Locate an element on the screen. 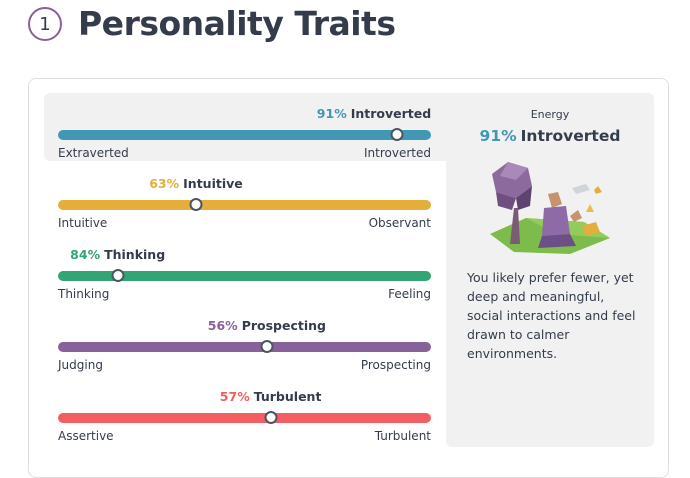 This screenshot has width=690, height=478. trait-right-label: Turbulent is located at coordinates (402, 436).